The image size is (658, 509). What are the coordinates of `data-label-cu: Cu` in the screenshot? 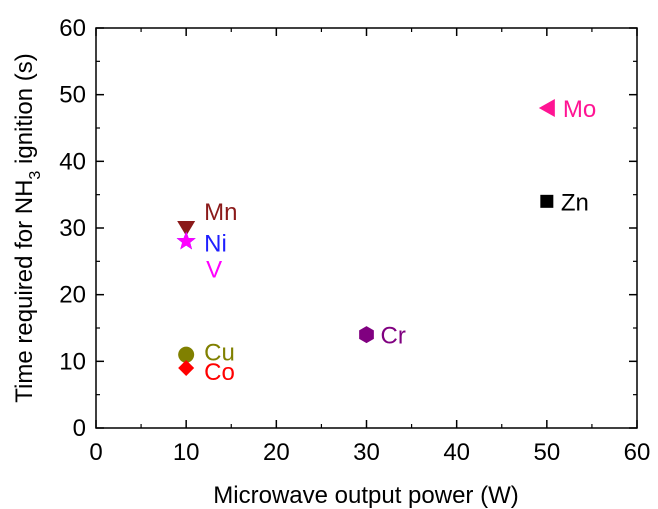 It's located at (219, 353).